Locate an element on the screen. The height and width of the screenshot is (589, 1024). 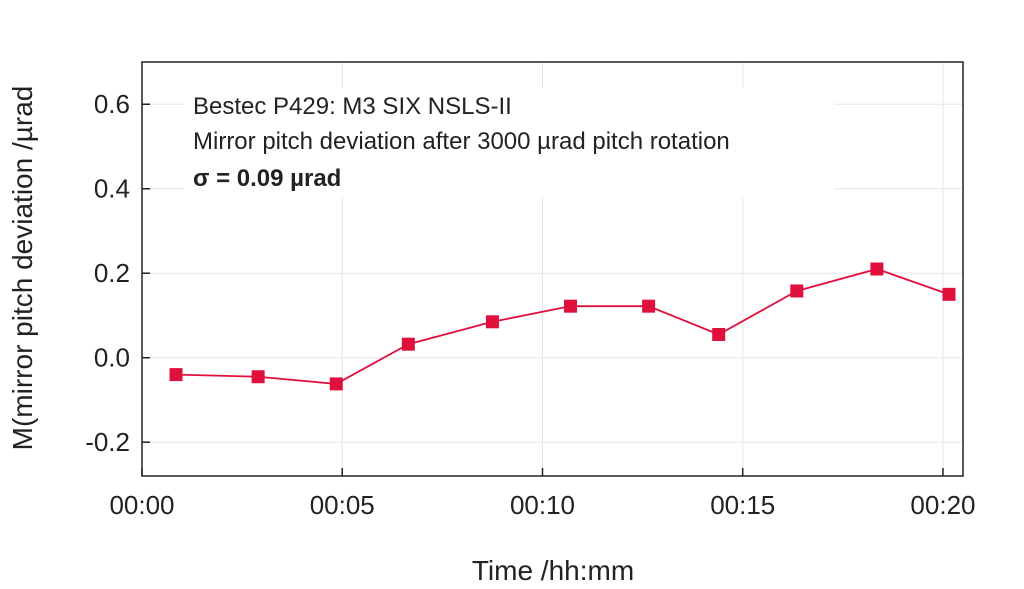
y-tick-label: 0.6 is located at coordinates (112, 104).